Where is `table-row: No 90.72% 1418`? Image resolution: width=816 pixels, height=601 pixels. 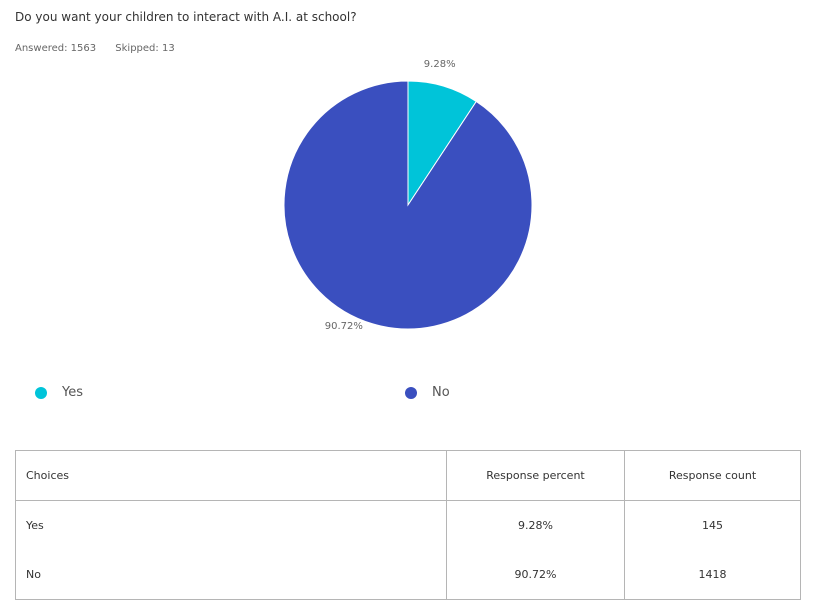 table-row: No 90.72% 1418 is located at coordinates (408, 575).